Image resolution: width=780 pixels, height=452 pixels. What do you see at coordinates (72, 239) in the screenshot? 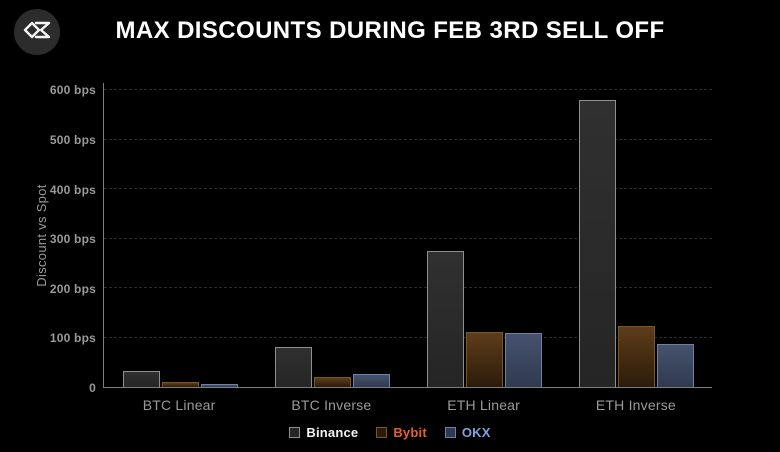
I see `y-tick-300: 300 bps` at bounding box center [72, 239].